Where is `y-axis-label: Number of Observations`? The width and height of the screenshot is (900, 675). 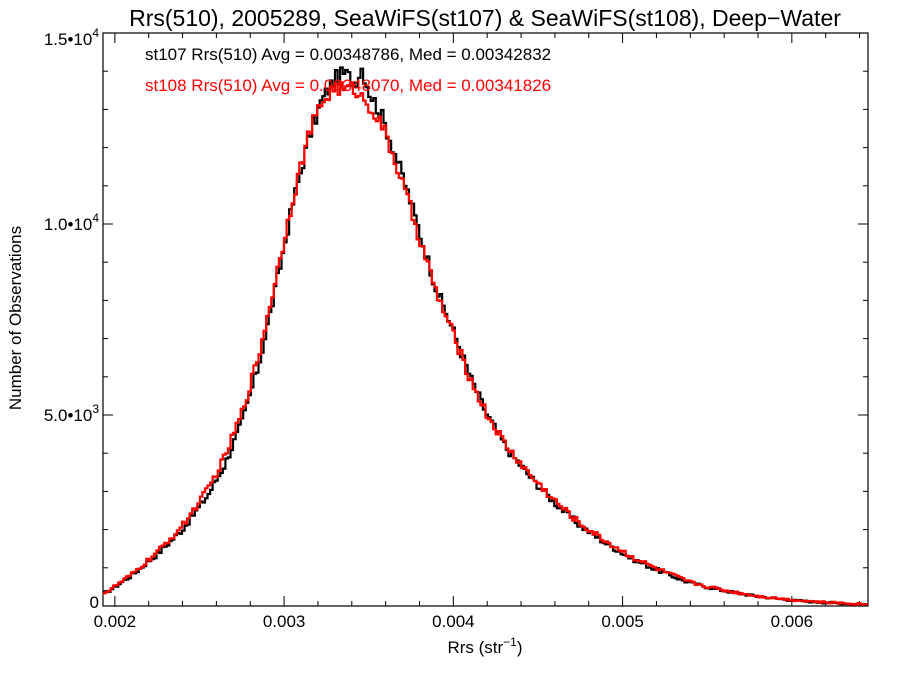
y-axis-label: Number of Observations is located at coordinates (15, 318).